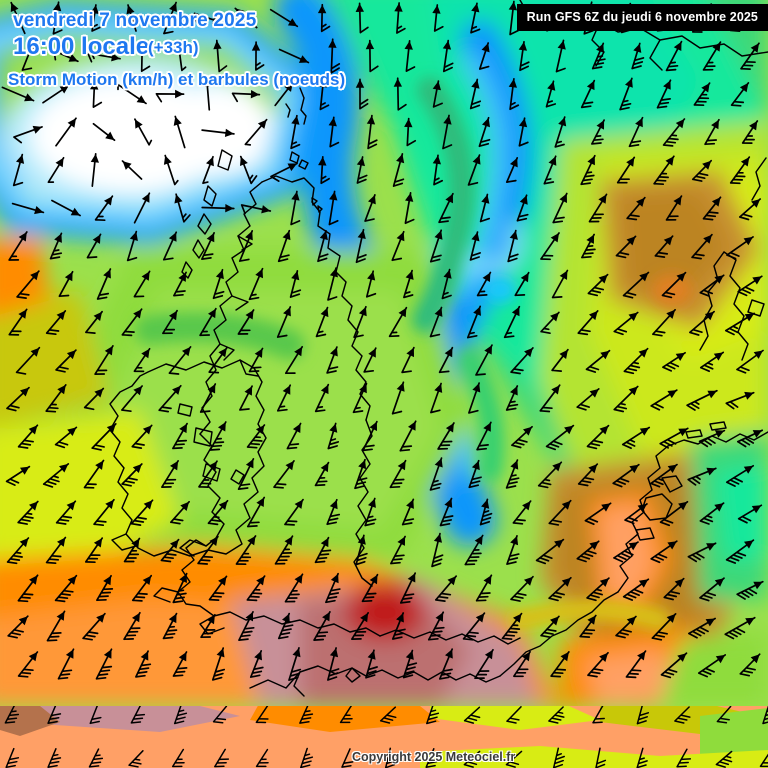 The height and width of the screenshot is (768, 768). I want to click on copyright-label: Copyright 2025 Meteociel.fr, so click(434, 757).